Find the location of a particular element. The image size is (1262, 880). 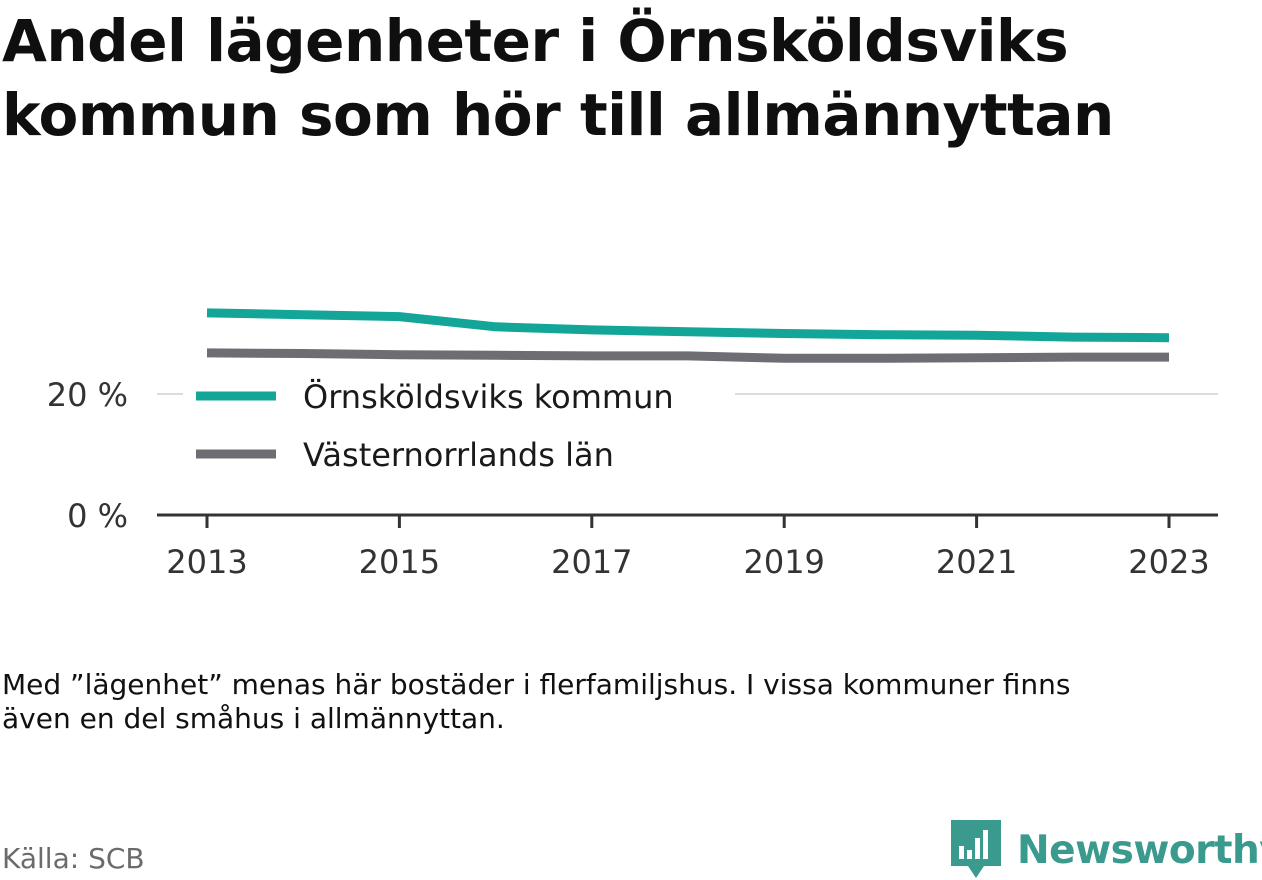

legend-label: Västernorrlands län is located at coordinates (458, 455).